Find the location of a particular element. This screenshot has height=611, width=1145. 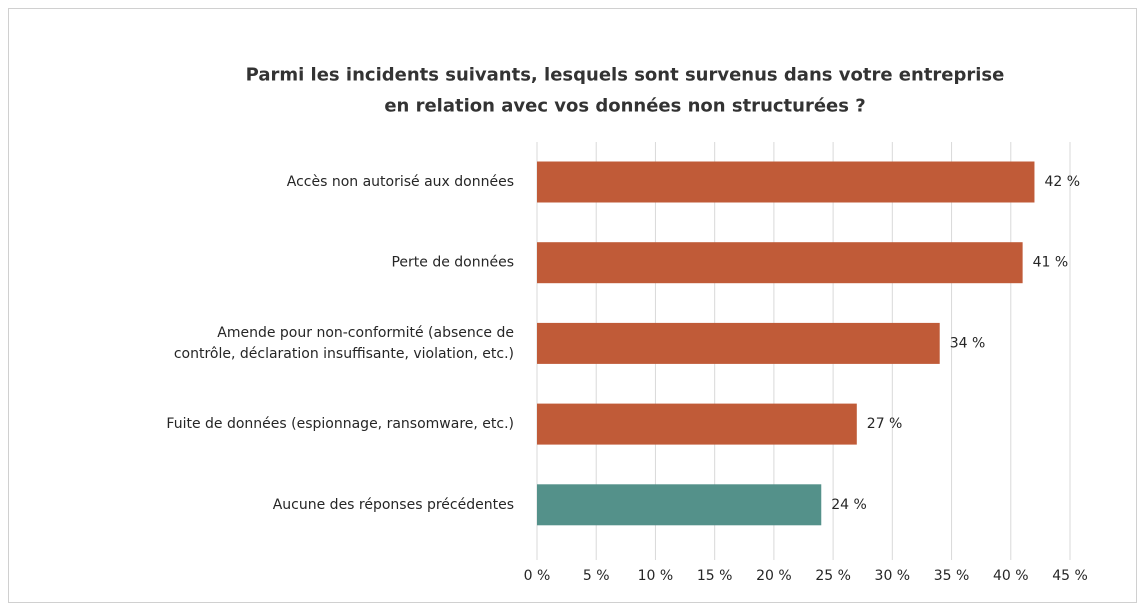

category-label: Accès non autorisé aux données is located at coordinates (400, 182).